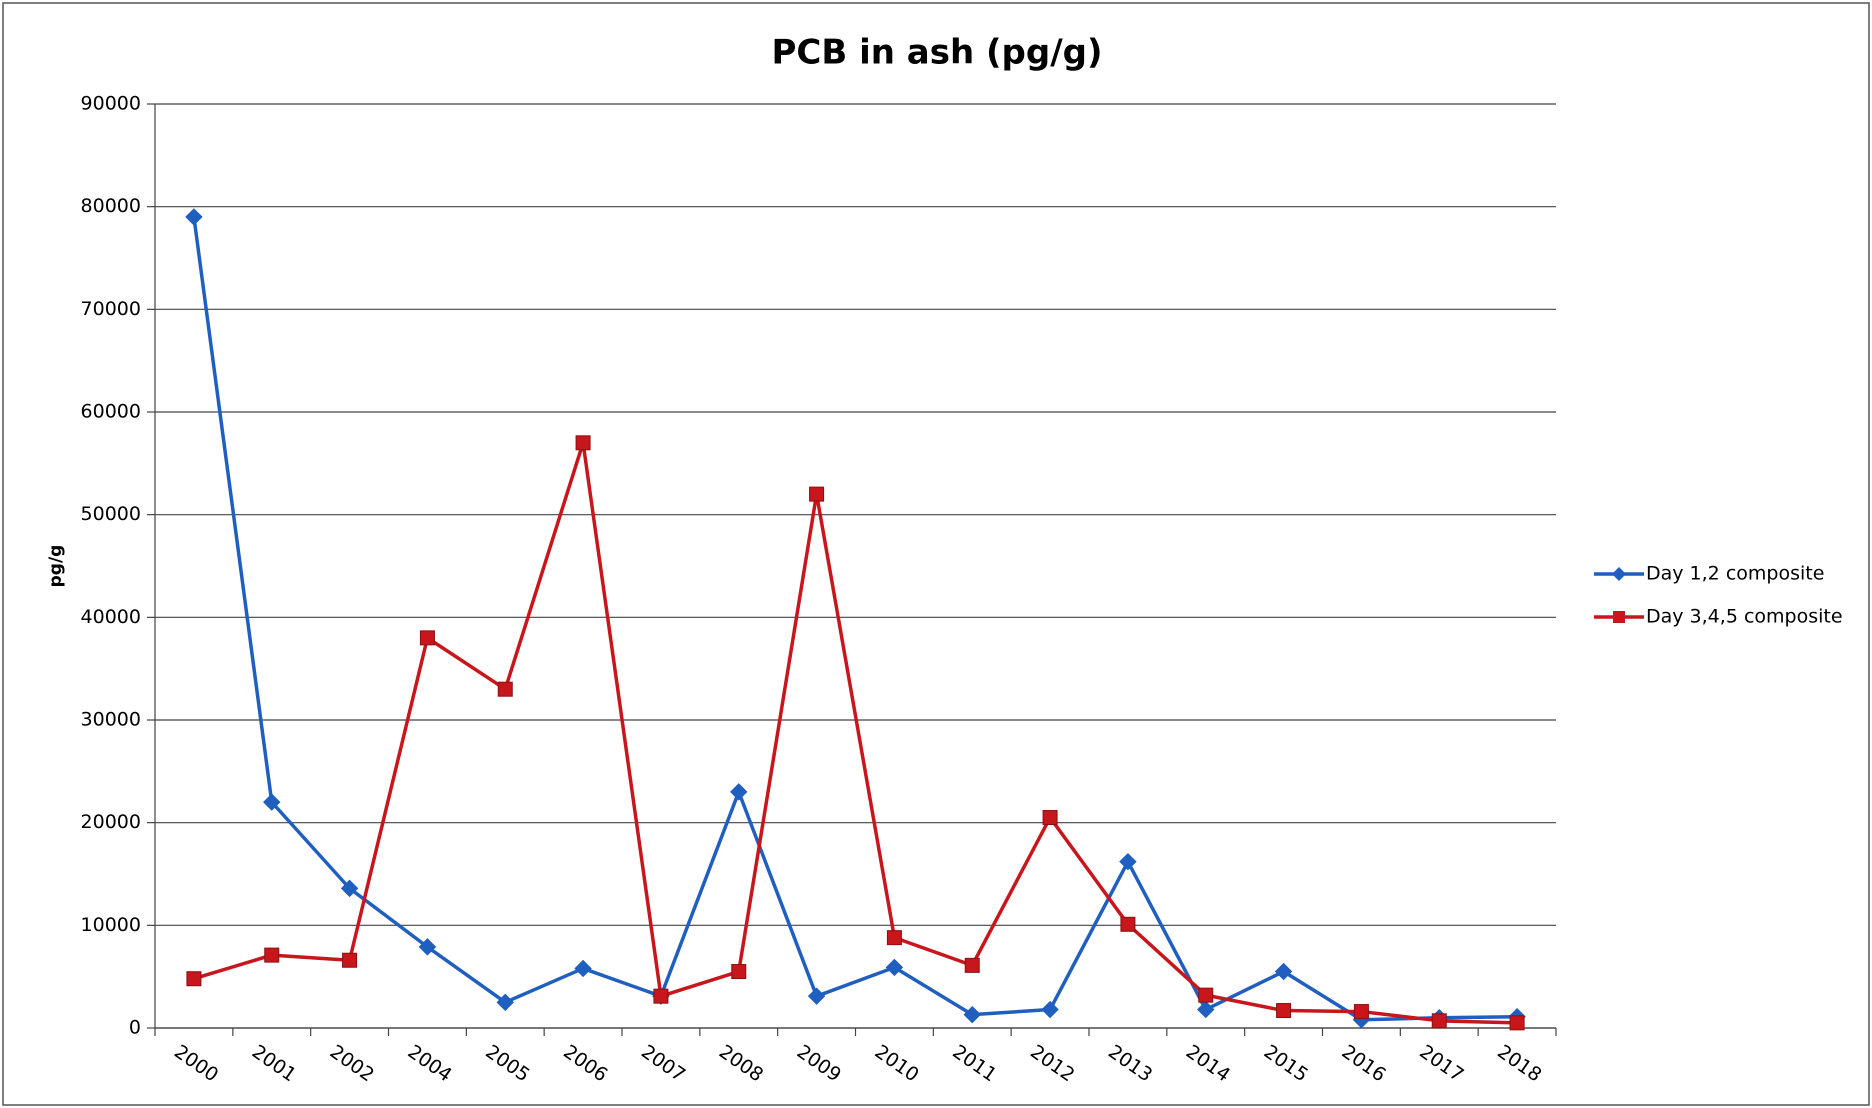  I want to click on x-tick-label: 2006, so click(585, 1064).